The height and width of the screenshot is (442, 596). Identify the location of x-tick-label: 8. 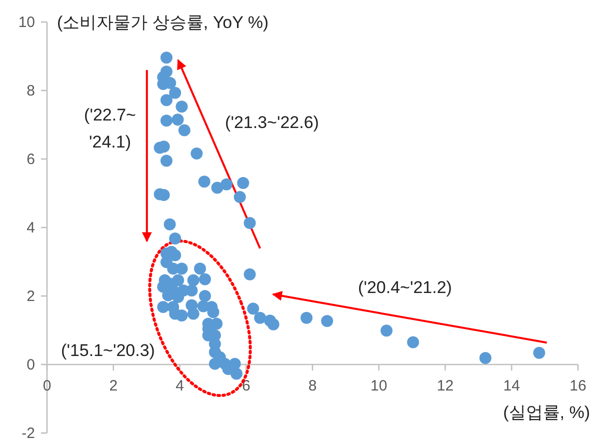
(312, 386).